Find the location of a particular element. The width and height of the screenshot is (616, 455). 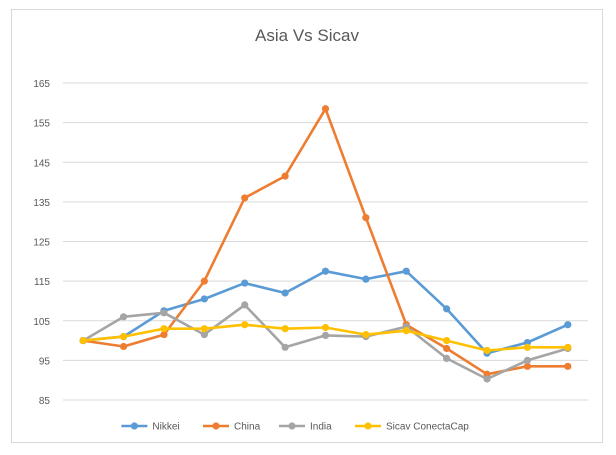

legend-label: China is located at coordinates (247, 427).